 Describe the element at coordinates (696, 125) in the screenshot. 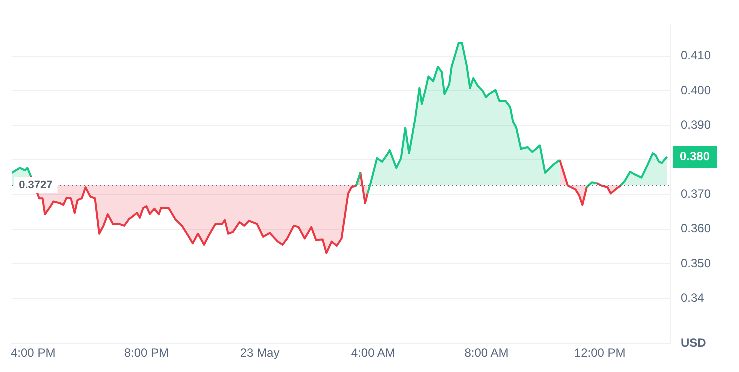

I see `y-tick-label: 0.390` at that location.